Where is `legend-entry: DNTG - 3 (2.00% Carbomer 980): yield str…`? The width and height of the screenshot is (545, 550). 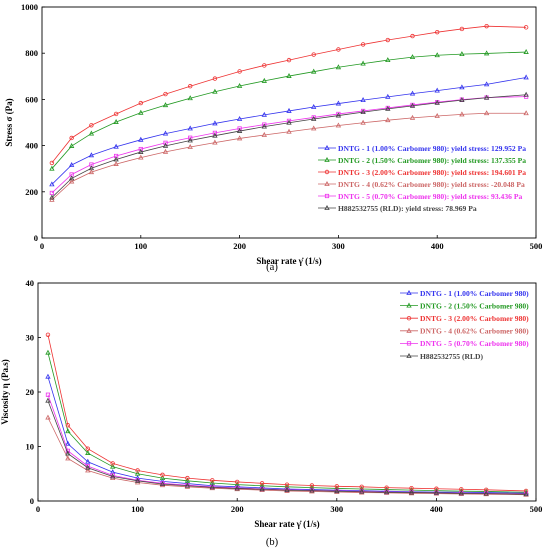
legend-entry: DNTG - 3 (2.00% Carbomer 980): yield str… is located at coordinates (432, 172).